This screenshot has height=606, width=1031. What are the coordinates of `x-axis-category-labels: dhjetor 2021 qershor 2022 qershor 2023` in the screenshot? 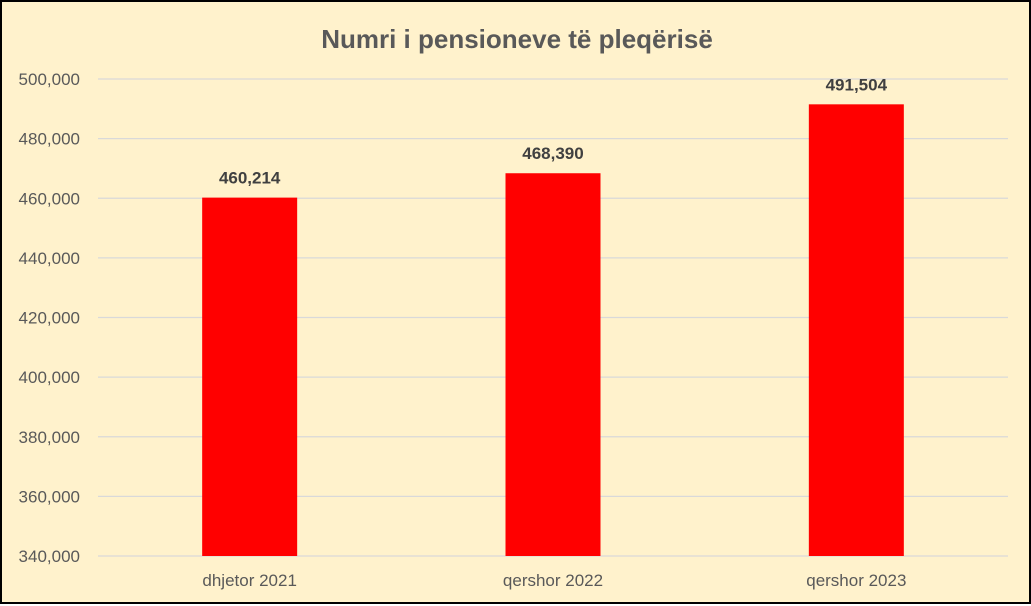 It's located at (554, 580).